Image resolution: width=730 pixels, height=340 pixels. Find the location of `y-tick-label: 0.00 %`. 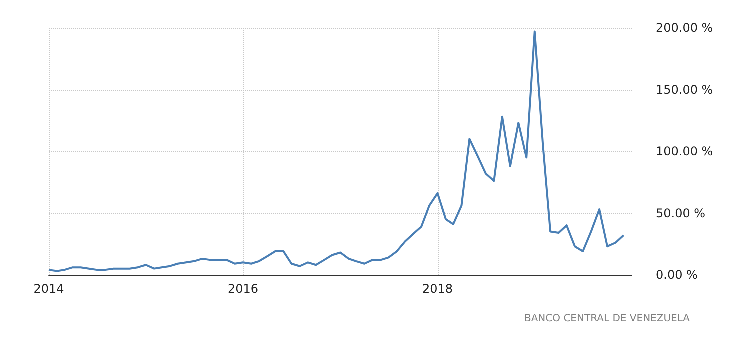

y-tick-label: 0.00 % is located at coordinates (677, 275).